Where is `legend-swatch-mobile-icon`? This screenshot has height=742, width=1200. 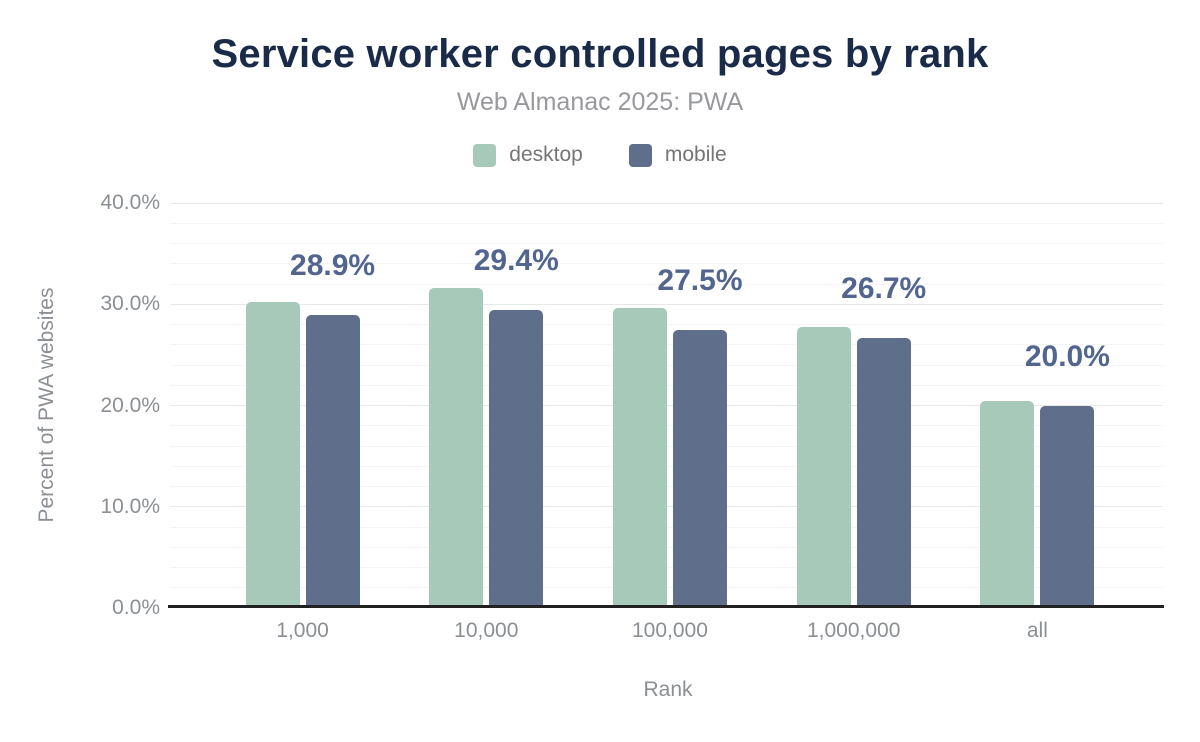 legend-swatch-mobile-icon is located at coordinates (640, 155).